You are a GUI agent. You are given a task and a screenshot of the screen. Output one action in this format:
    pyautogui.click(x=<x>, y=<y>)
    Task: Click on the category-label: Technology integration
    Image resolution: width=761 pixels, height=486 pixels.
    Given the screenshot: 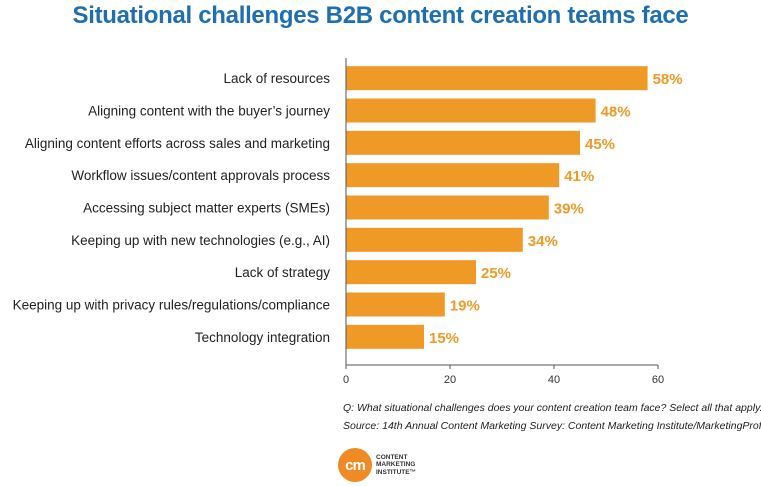 What is the action you would take?
    pyautogui.click(x=262, y=337)
    